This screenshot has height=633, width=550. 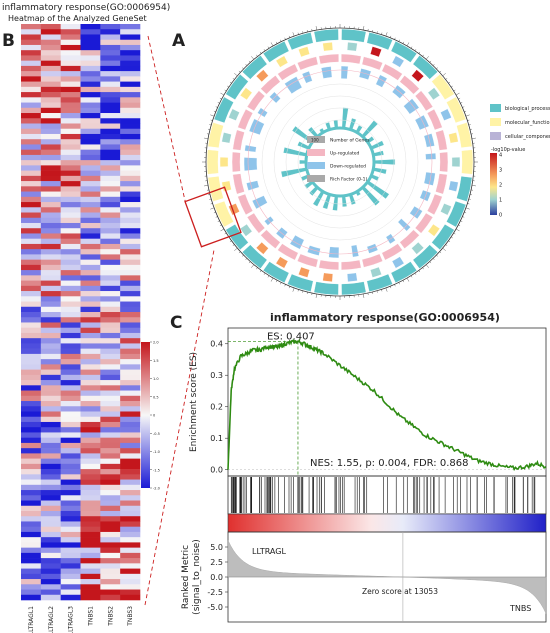 I want to click on center-legend-label: Rich Factor (0-1), so click(x=348, y=180).